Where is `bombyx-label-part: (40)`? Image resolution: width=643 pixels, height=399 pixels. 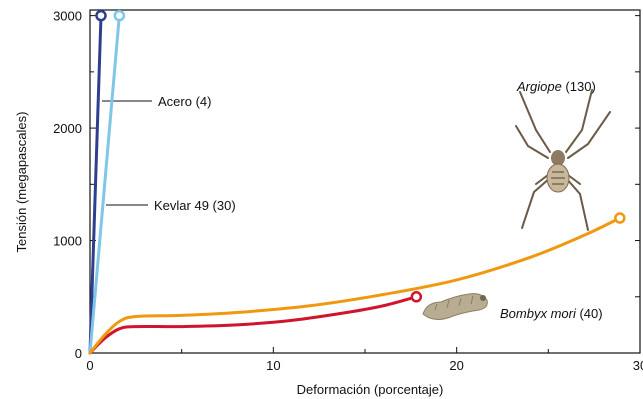
bombyx-label-part: (40) is located at coordinates (589, 313).